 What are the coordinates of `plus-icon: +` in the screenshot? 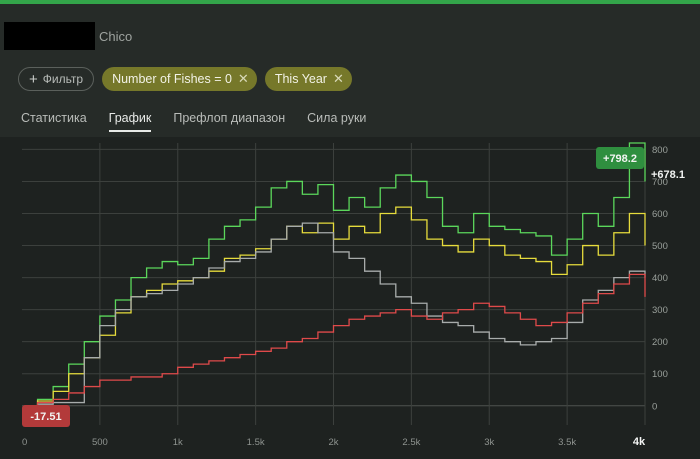 It's located at (33, 79).